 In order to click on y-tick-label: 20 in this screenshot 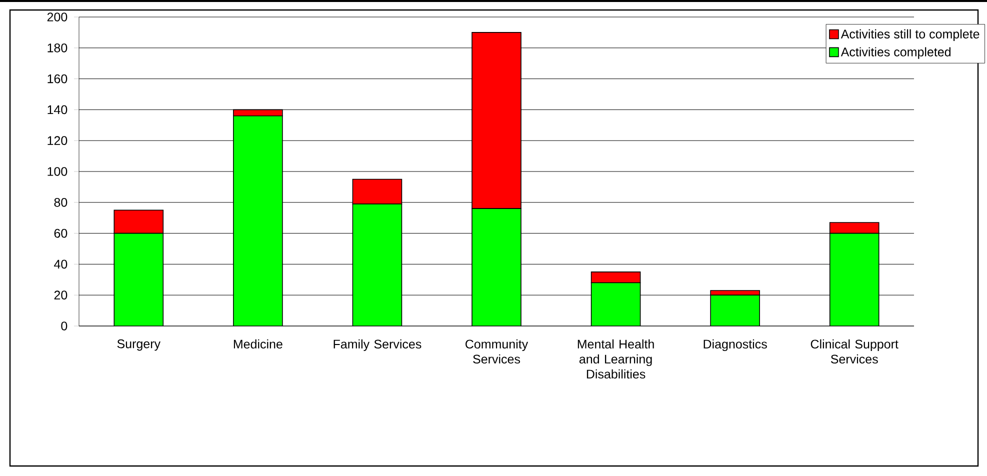, I will do `click(61, 295)`.